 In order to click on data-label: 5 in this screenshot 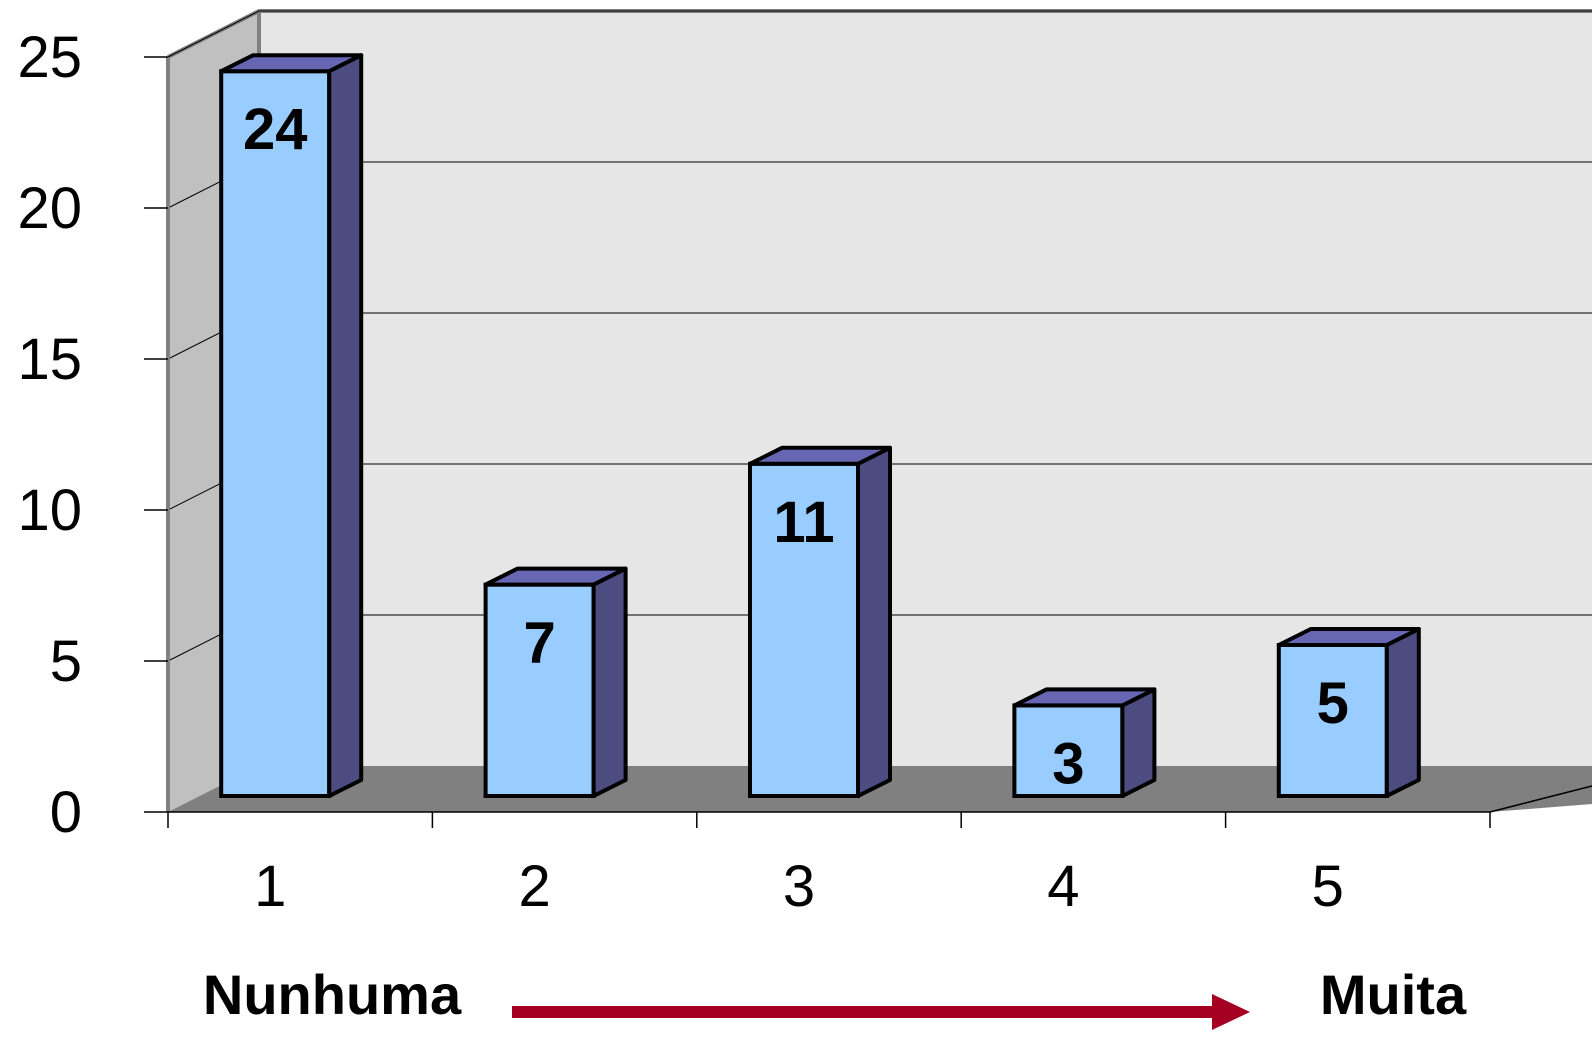, I will do `click(1333, 703)`.